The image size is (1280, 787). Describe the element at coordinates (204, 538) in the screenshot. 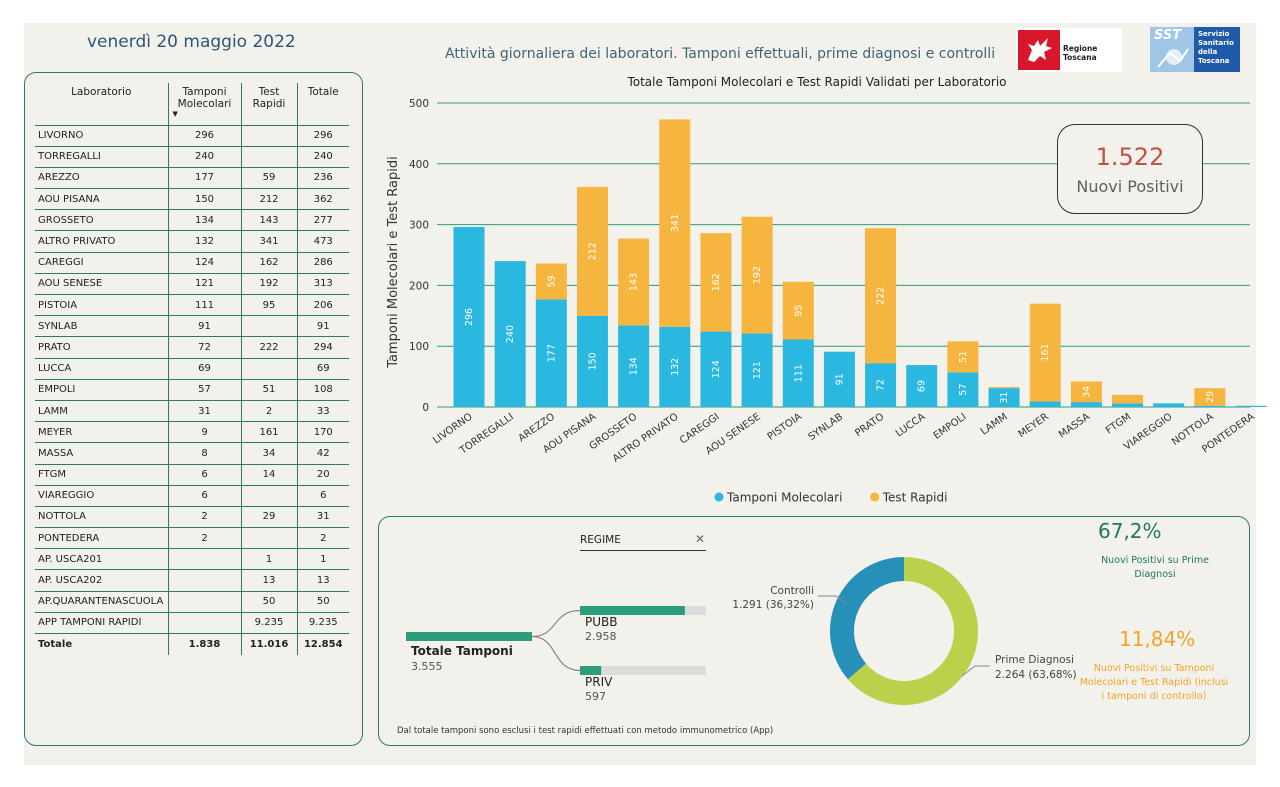

I see `table-cell: 2` at that location.